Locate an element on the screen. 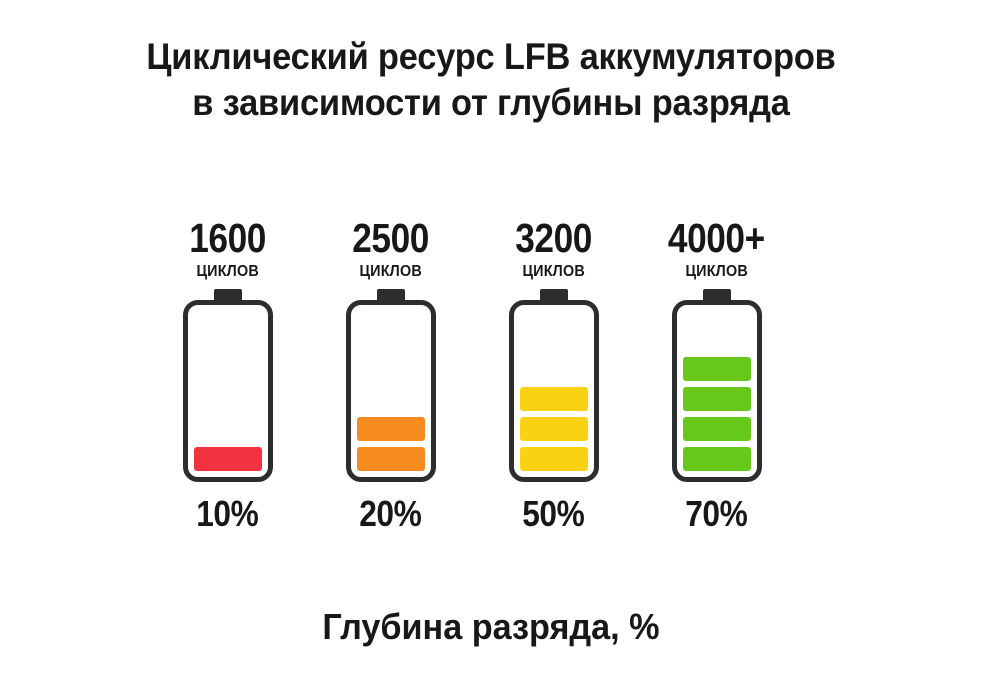  battery-item-10-percent: 1600 ЦИКЛОВ 10% is located at coordinates (227, 375).